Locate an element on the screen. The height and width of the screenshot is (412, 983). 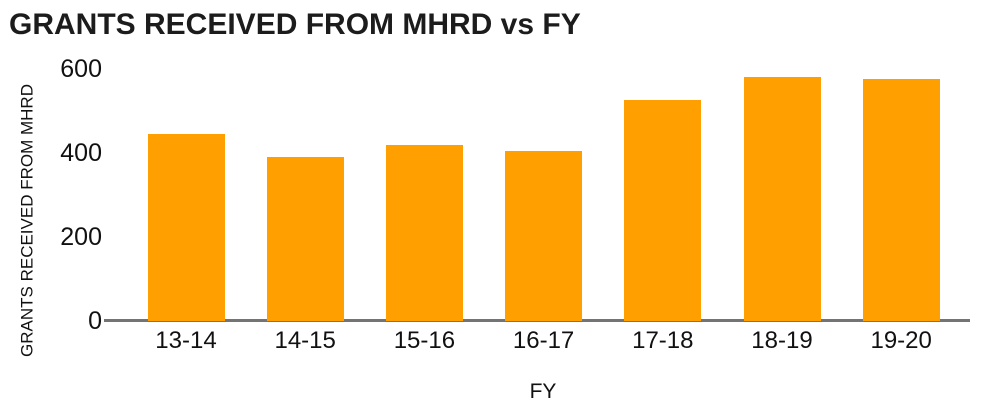
y-tick-label: 400 is located at coordinates (81, 153).